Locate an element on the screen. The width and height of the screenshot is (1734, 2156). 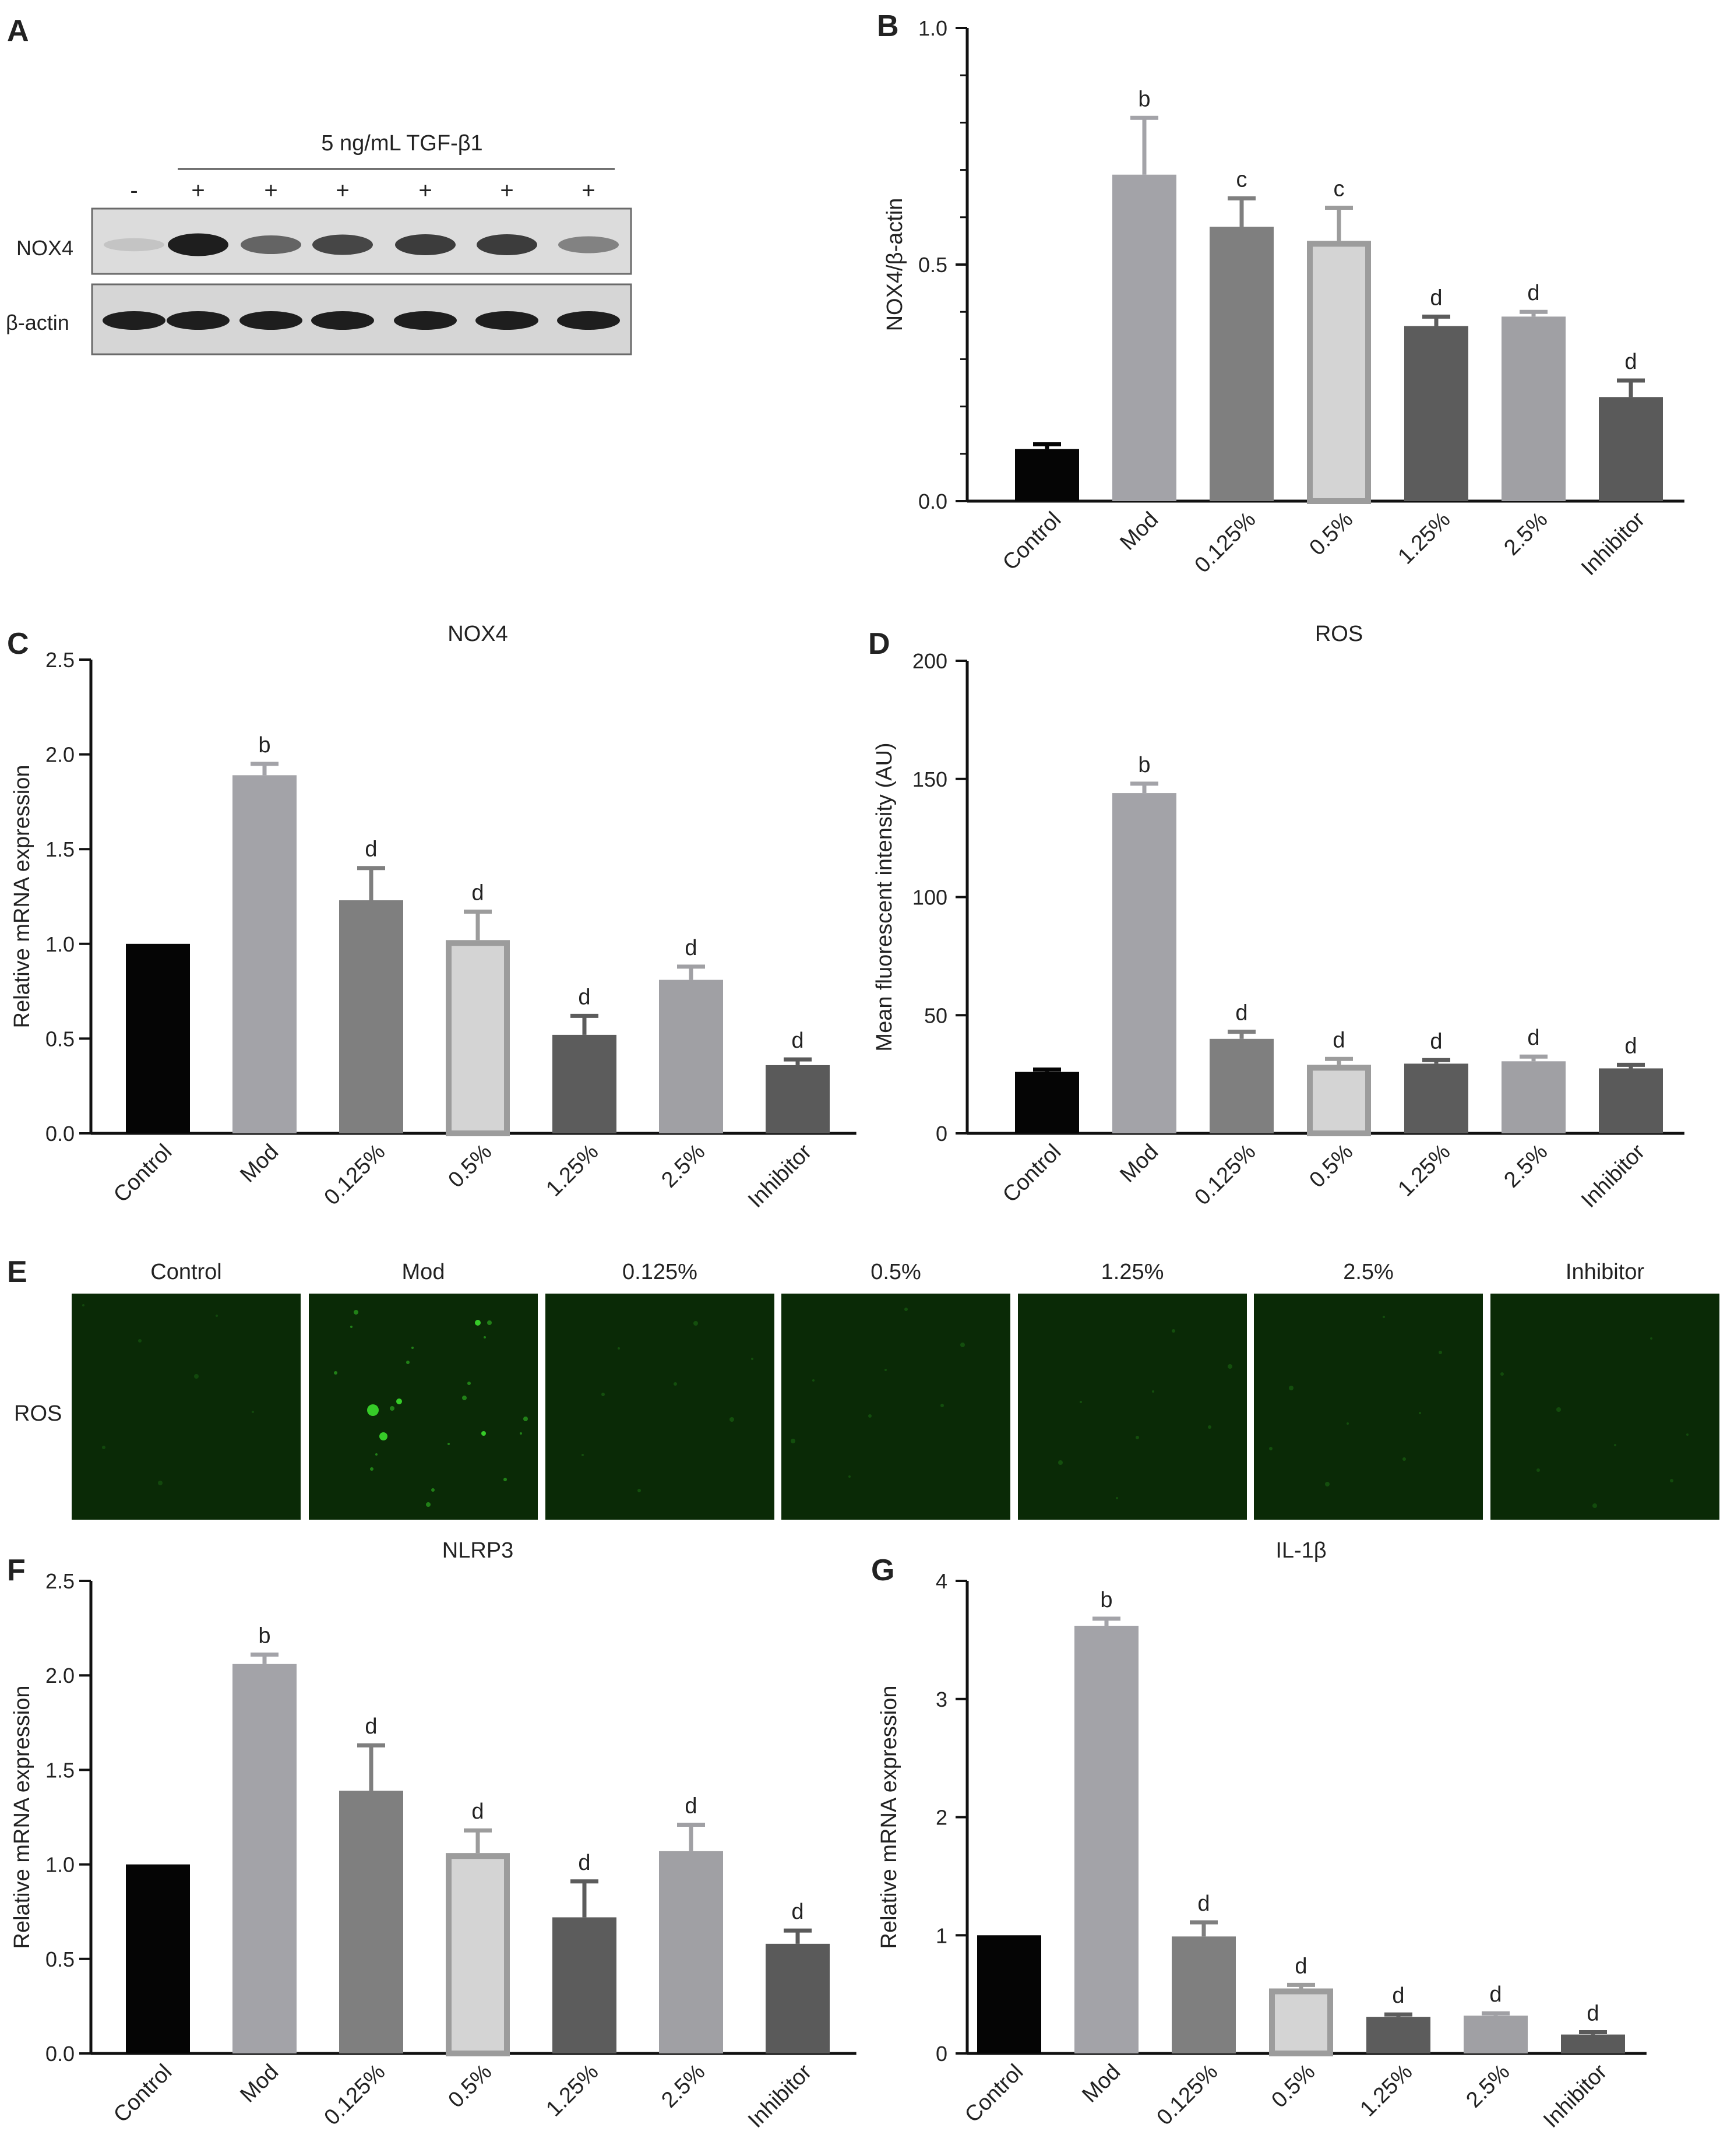
panel-letter-e: E is located at coordinates (17, 1272).